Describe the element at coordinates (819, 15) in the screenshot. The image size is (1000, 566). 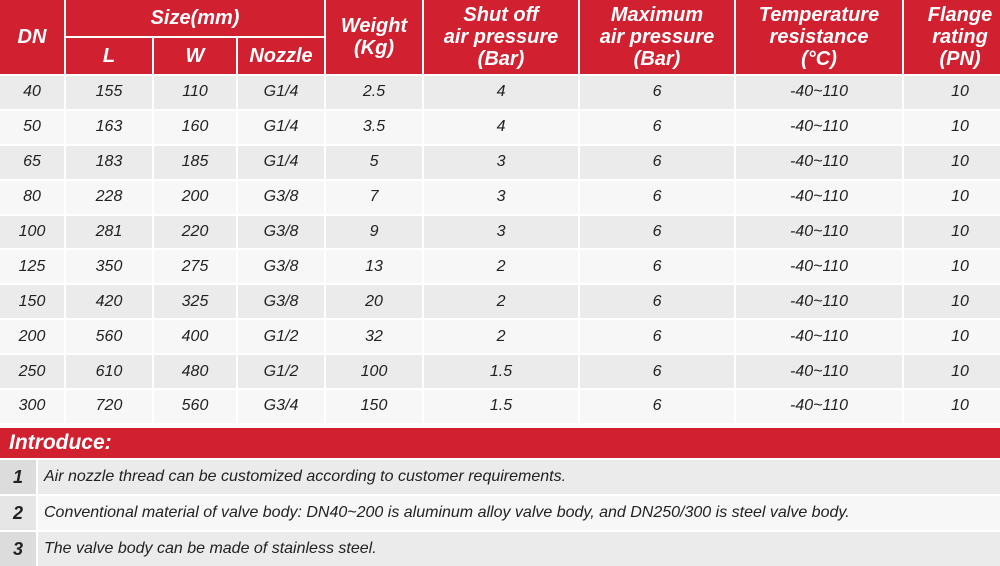
I see `header-temp-line1: Temperature` at that location.